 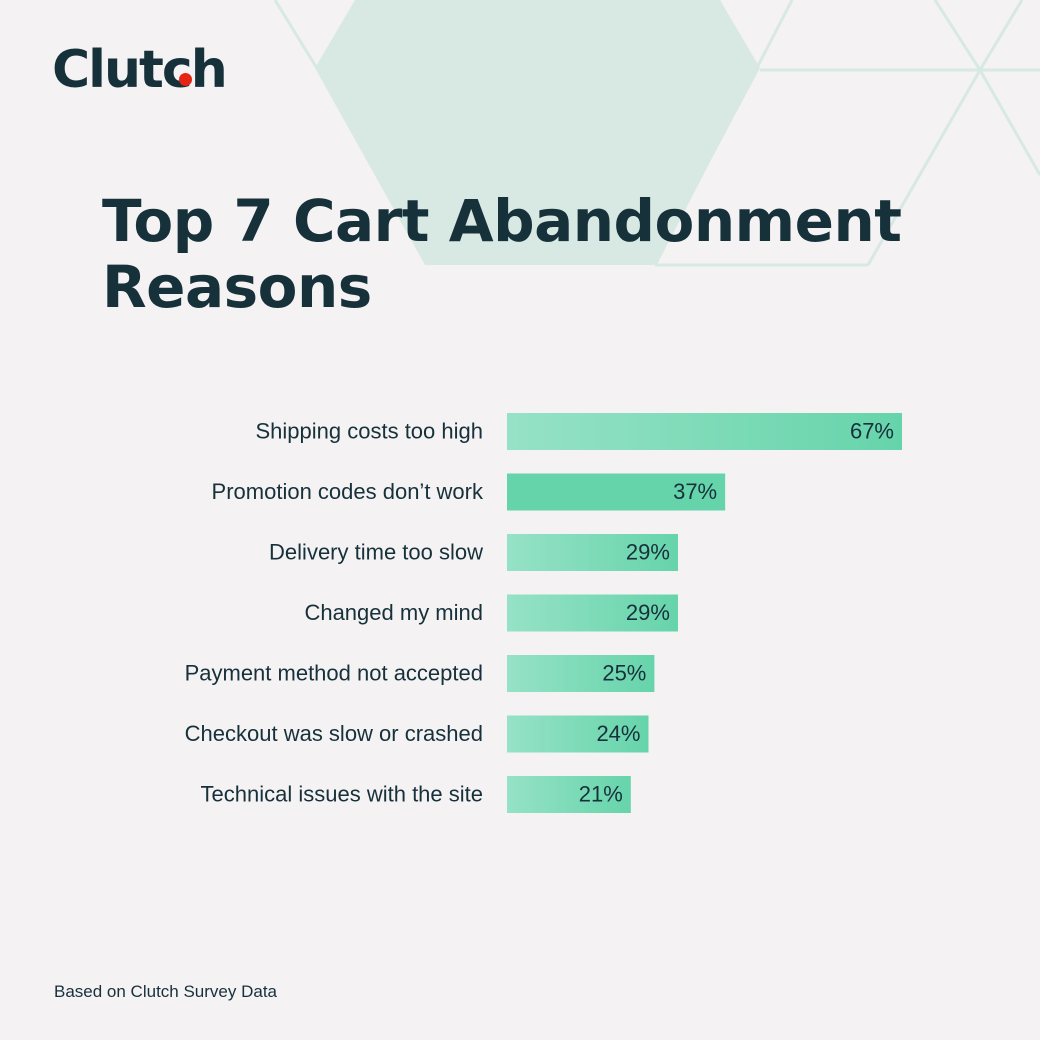 I want to click on value-label-2: 37%, so click(x=695, y=491).